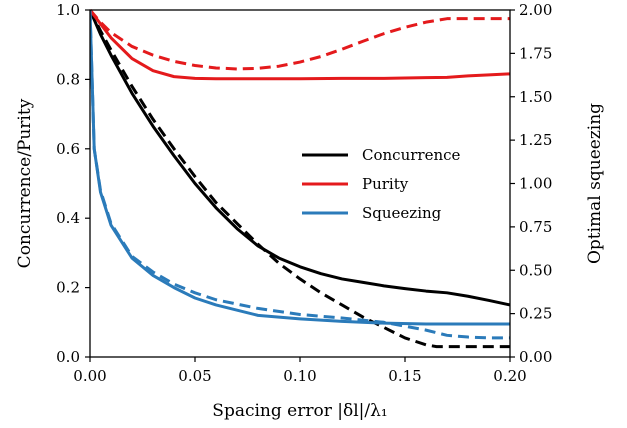 The width and height of the screenshot is (627, 428). I want to click on y-right-tick-label-0: 0.00, so click(535, 357).